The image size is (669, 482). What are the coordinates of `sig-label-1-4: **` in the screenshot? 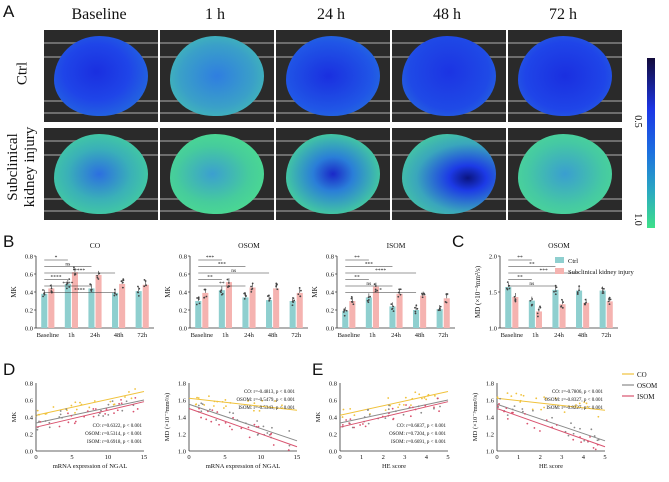 It's located at (222, 284).